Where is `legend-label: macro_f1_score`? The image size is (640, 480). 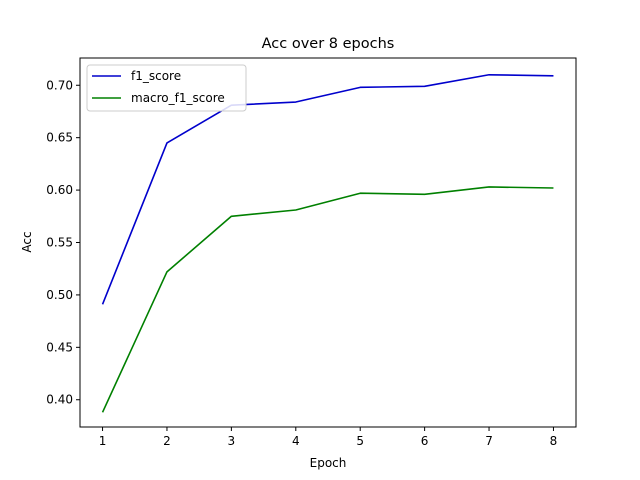 legend-label: macro_f1_score is located at coordinates (178, 98).